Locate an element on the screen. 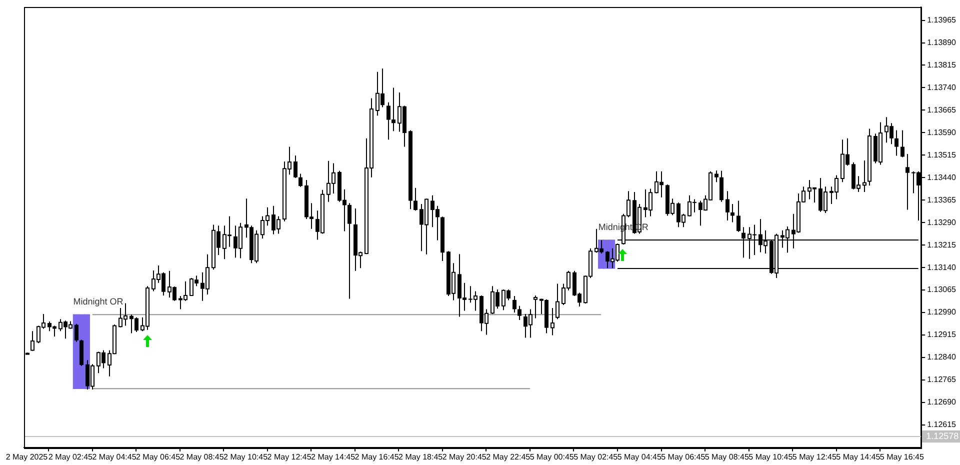  y-tick-label: 1.13365 is located at coordinates (942, 199).